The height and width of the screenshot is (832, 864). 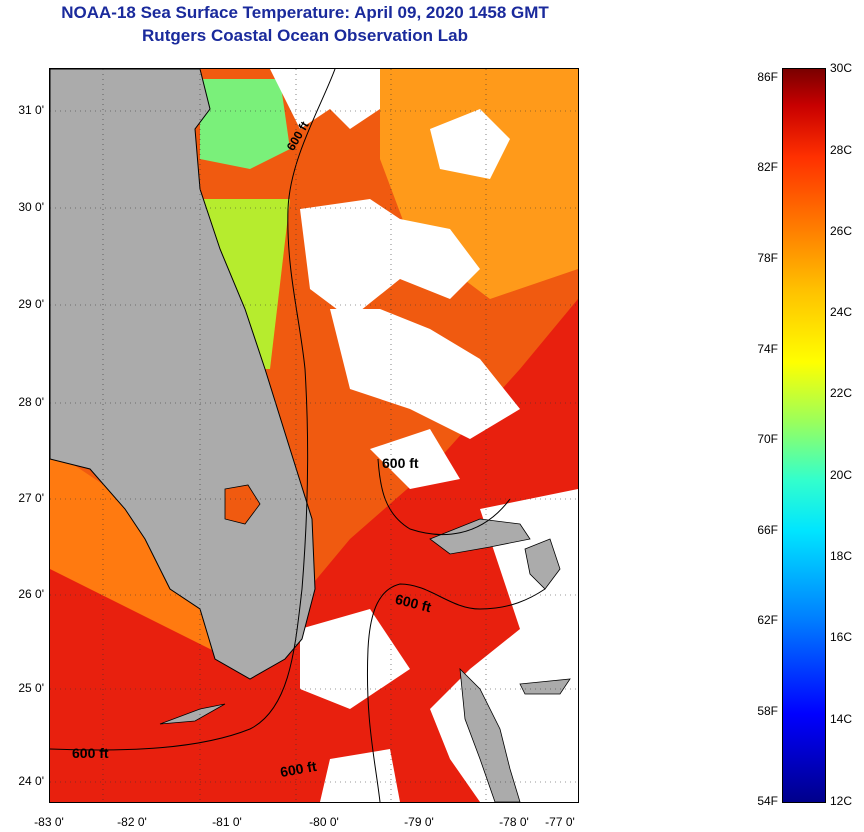 I want to click on colorbar, so click(x=804, y=435).